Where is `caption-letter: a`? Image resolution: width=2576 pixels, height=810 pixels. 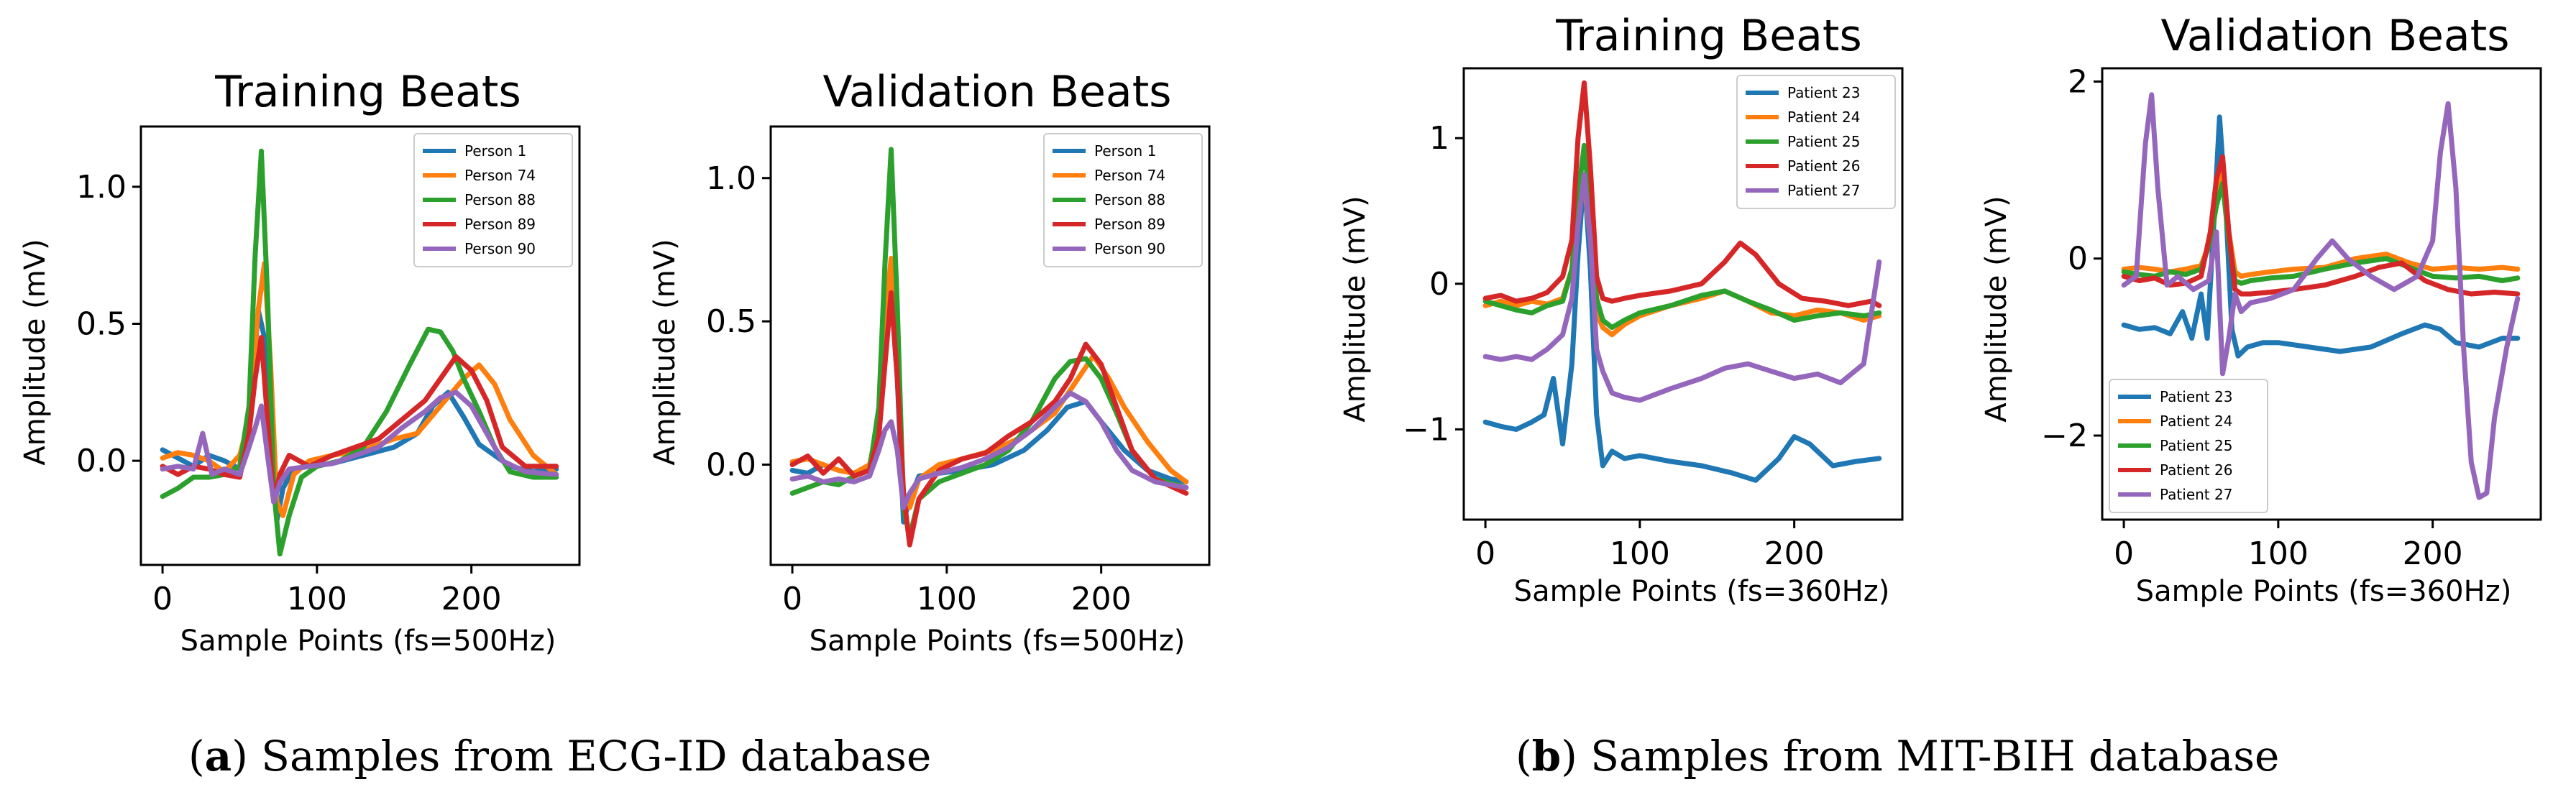
caption-letter: a is located at coordinates (218, 756).